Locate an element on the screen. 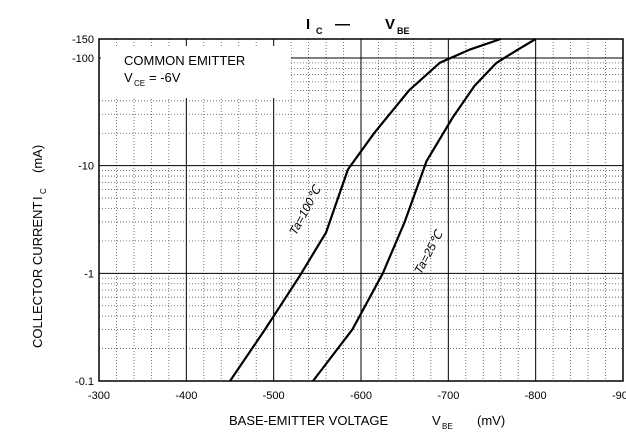 This screenshot has width=626, height=432. title-vbe: V is located at coordinates (390, 24).